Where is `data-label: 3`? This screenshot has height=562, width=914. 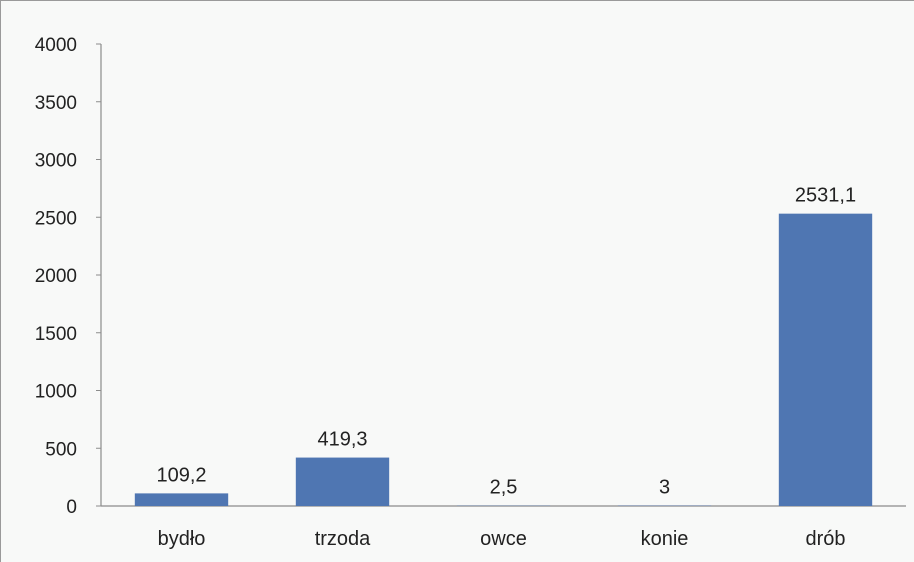
data-label: 3 is located at coordinates (664, 488).